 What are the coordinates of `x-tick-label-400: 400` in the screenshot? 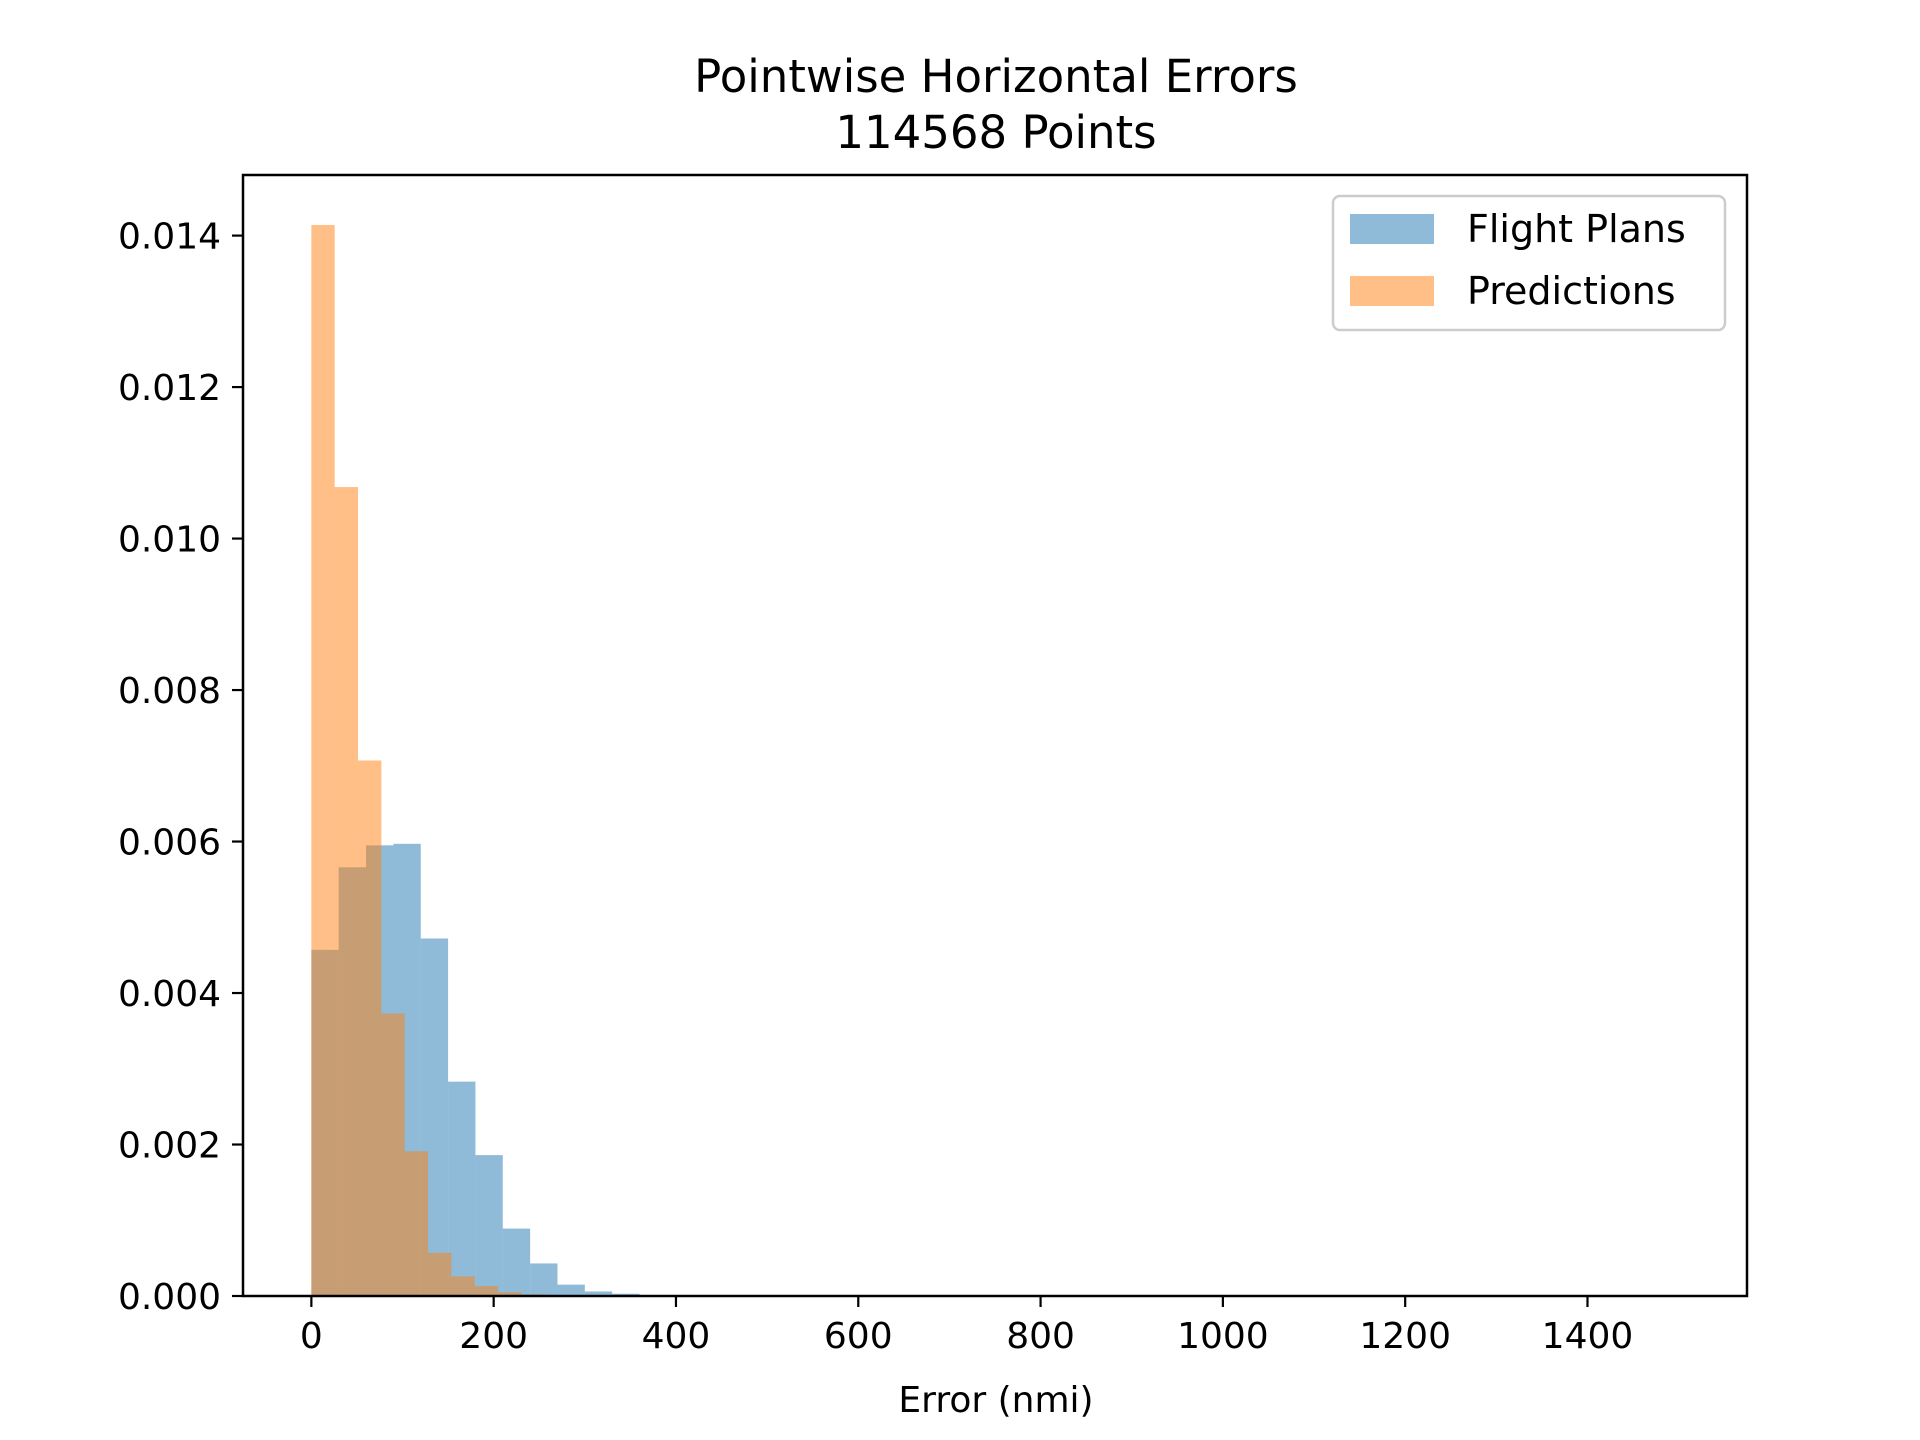 It's located at (676, 1336).